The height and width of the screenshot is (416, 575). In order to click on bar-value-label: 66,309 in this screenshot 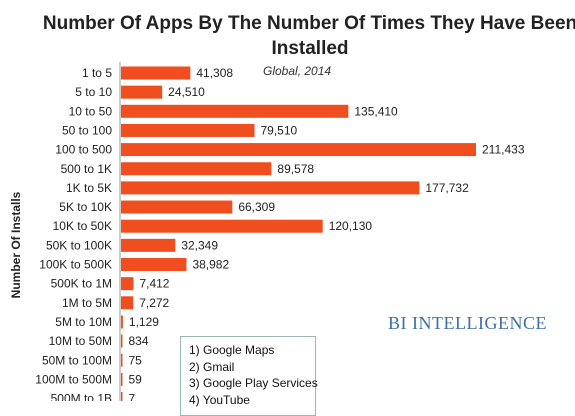, I will do `click(256, 207)`.